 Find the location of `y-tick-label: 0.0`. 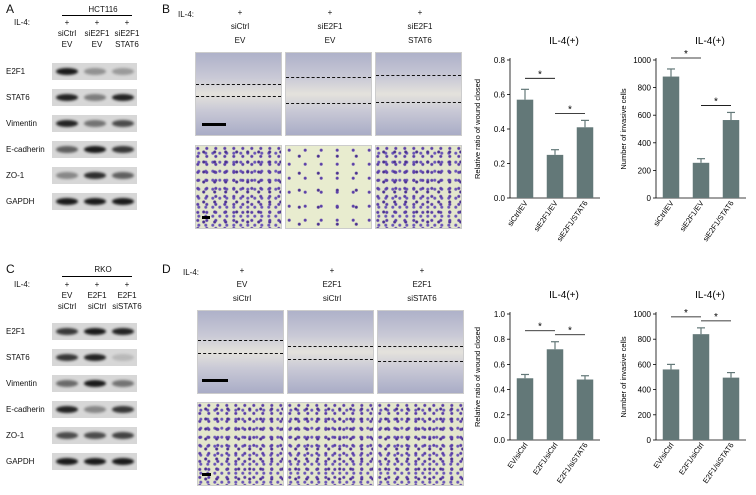

y-tick-label: 0.0 is located at coordinates (500, 198).